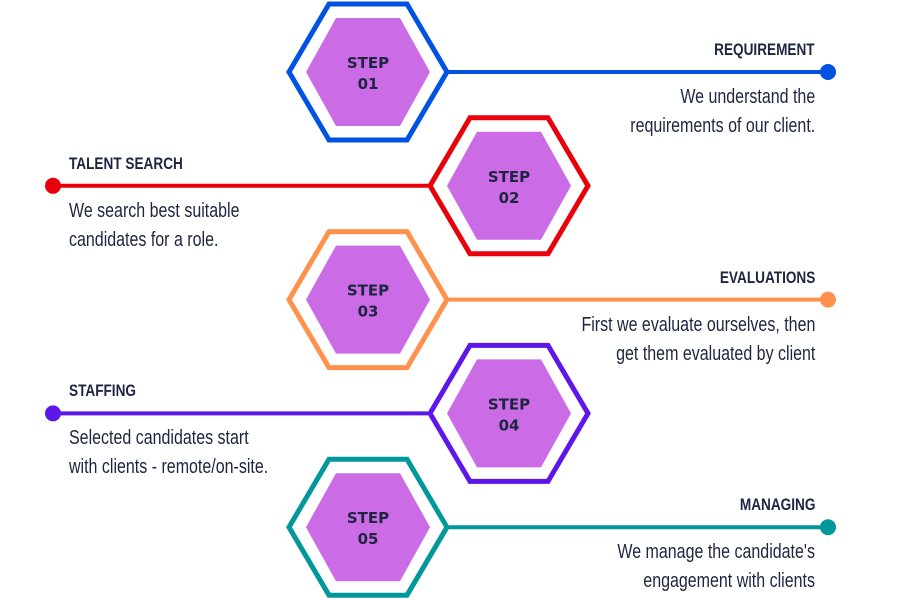  Describe the element at coordinates (777, 505) in the screenshot. I see `step-title: MANAGING` at that location.